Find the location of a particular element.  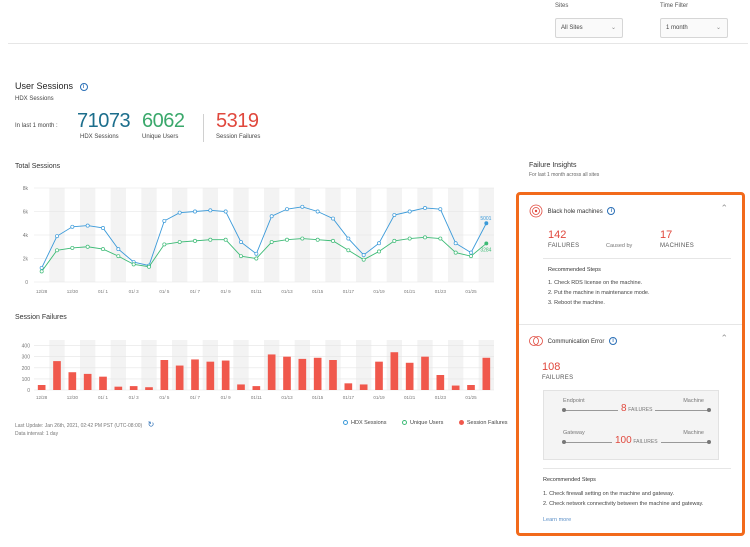

card-divider is located at coordinates (637, 468).